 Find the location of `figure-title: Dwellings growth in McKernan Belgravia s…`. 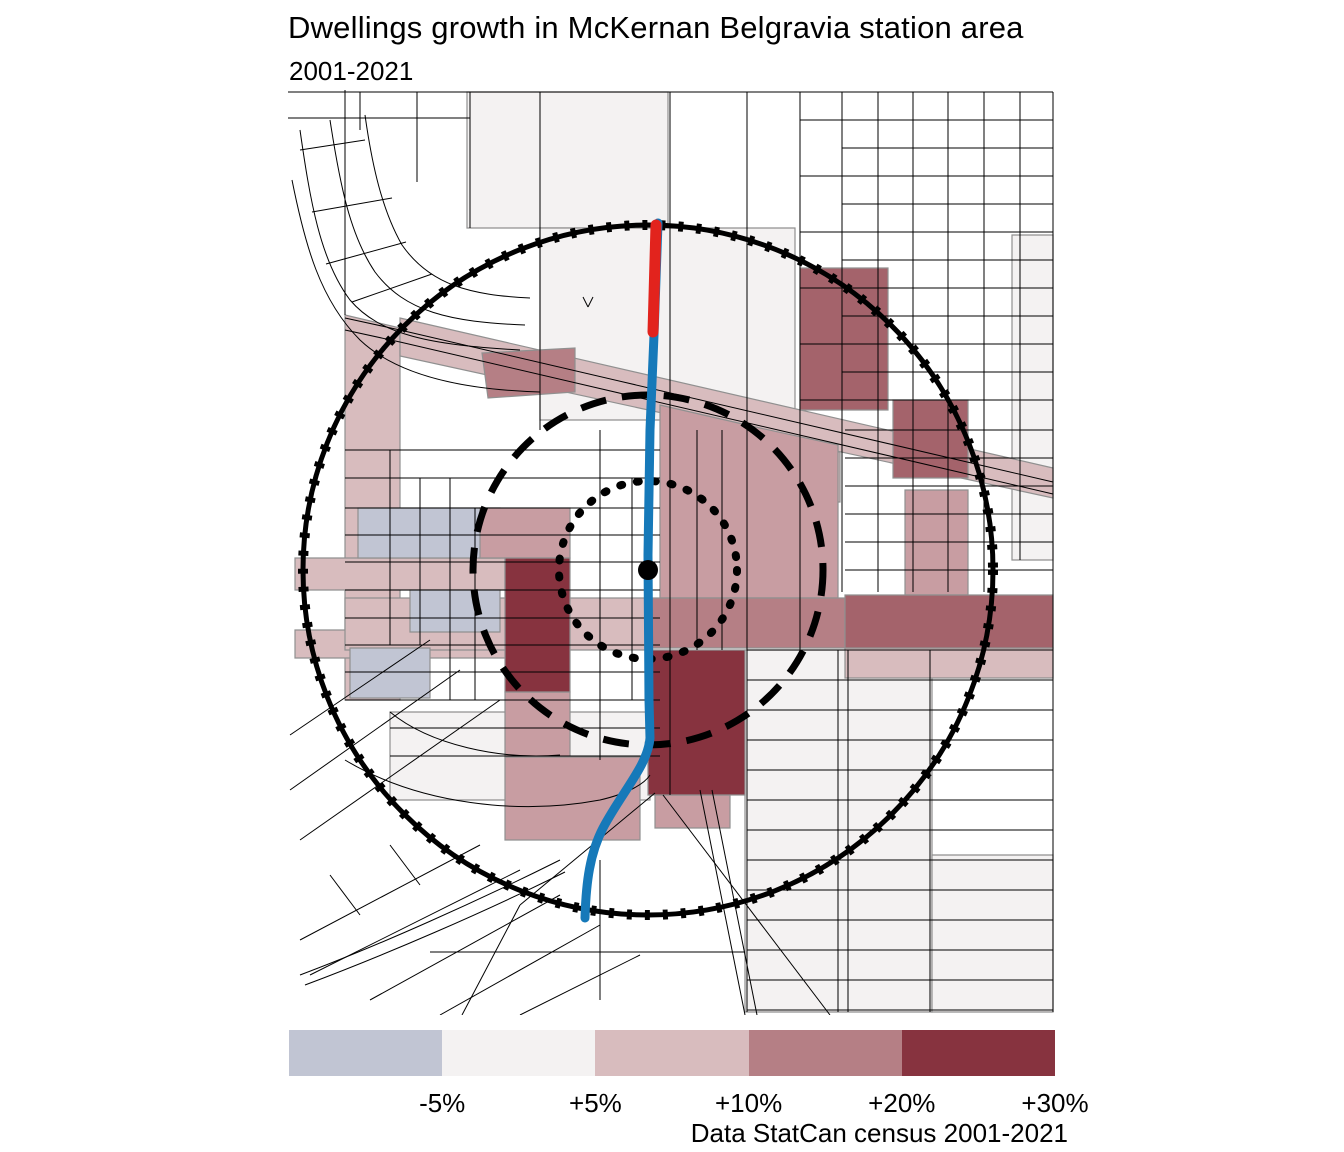

figure-title: Dwellings growth in McKernan Belgravia s… is located at coordinates (656, 27).